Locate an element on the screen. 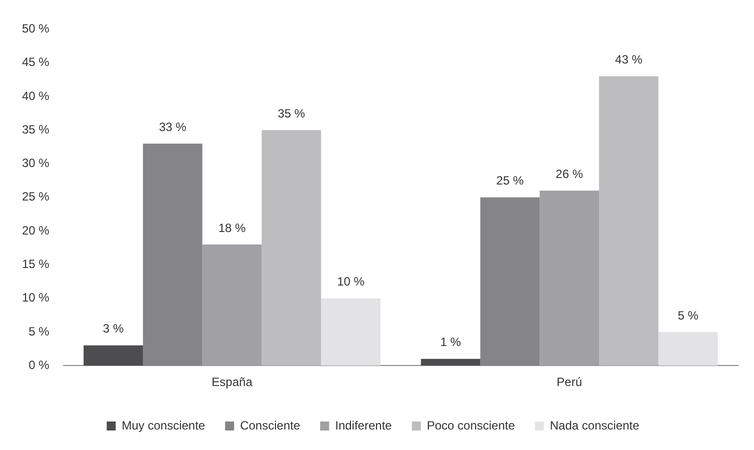  data-label: 26 % is located at coordinates (570, 173).